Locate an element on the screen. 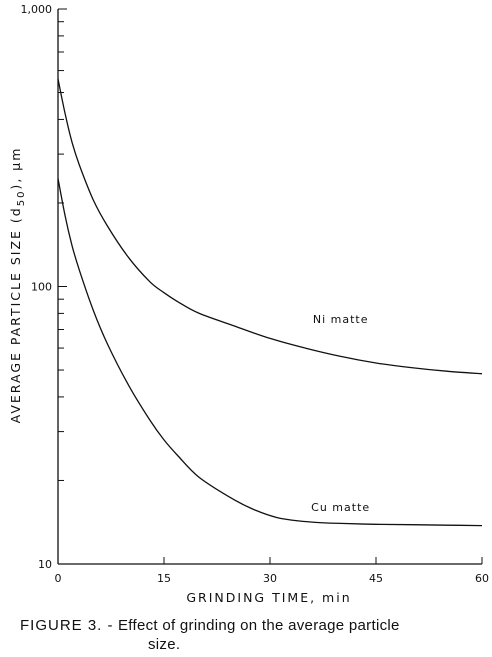 Image resolution: width=492 pixels, height=657 pixels. series-label-ni-matte: Ni matte is located at coordinates (341, 319).